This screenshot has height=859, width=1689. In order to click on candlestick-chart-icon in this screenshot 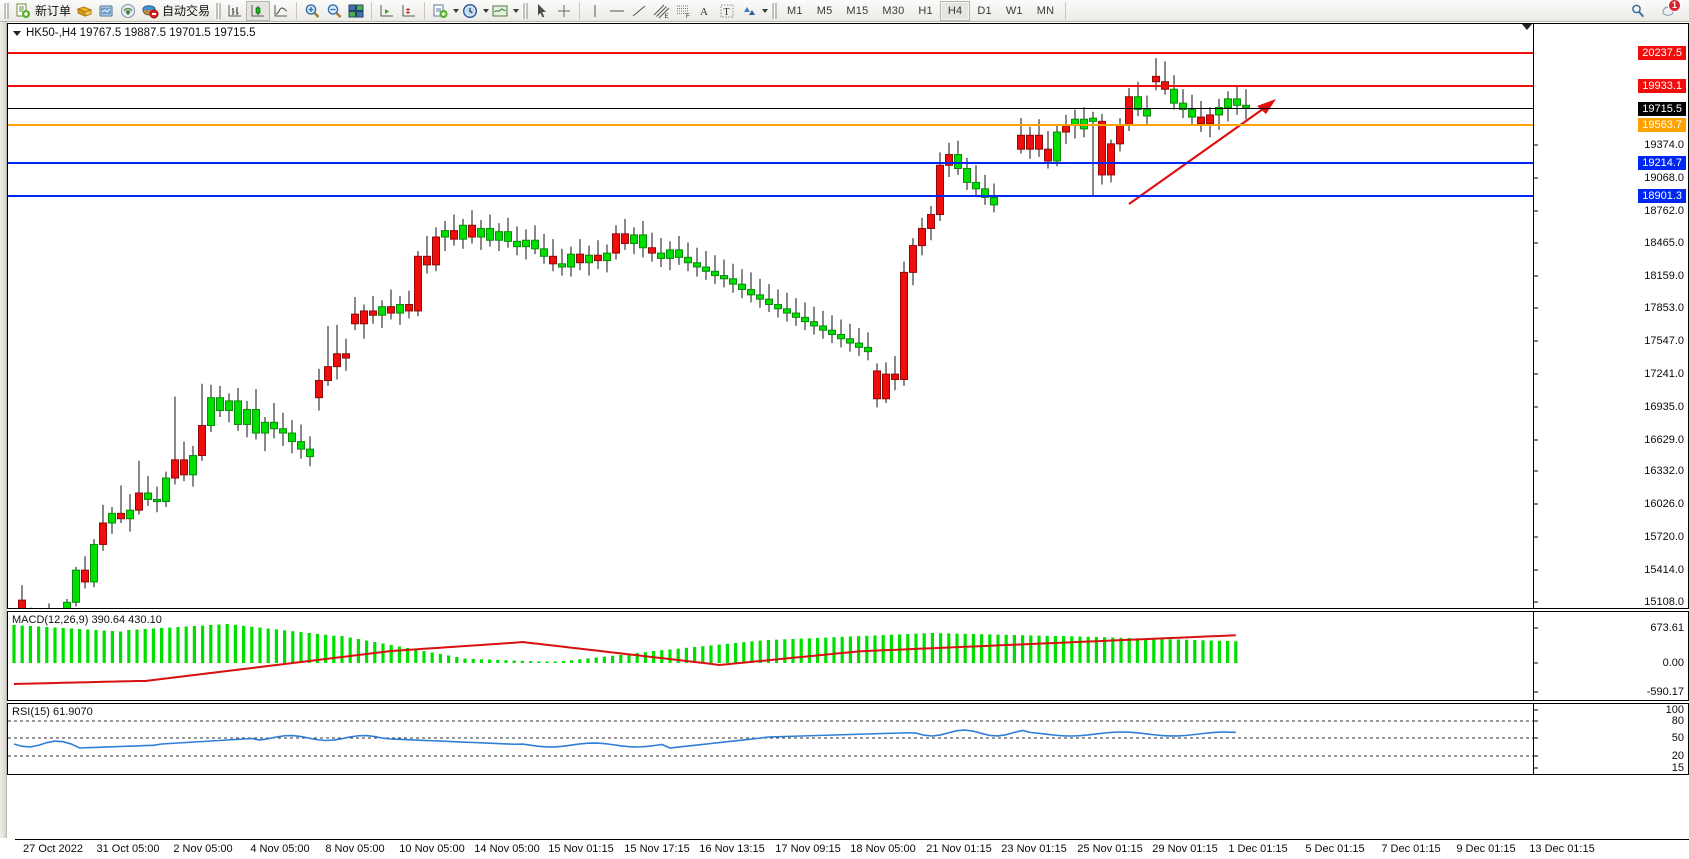, I will do `click(258, 10)`.